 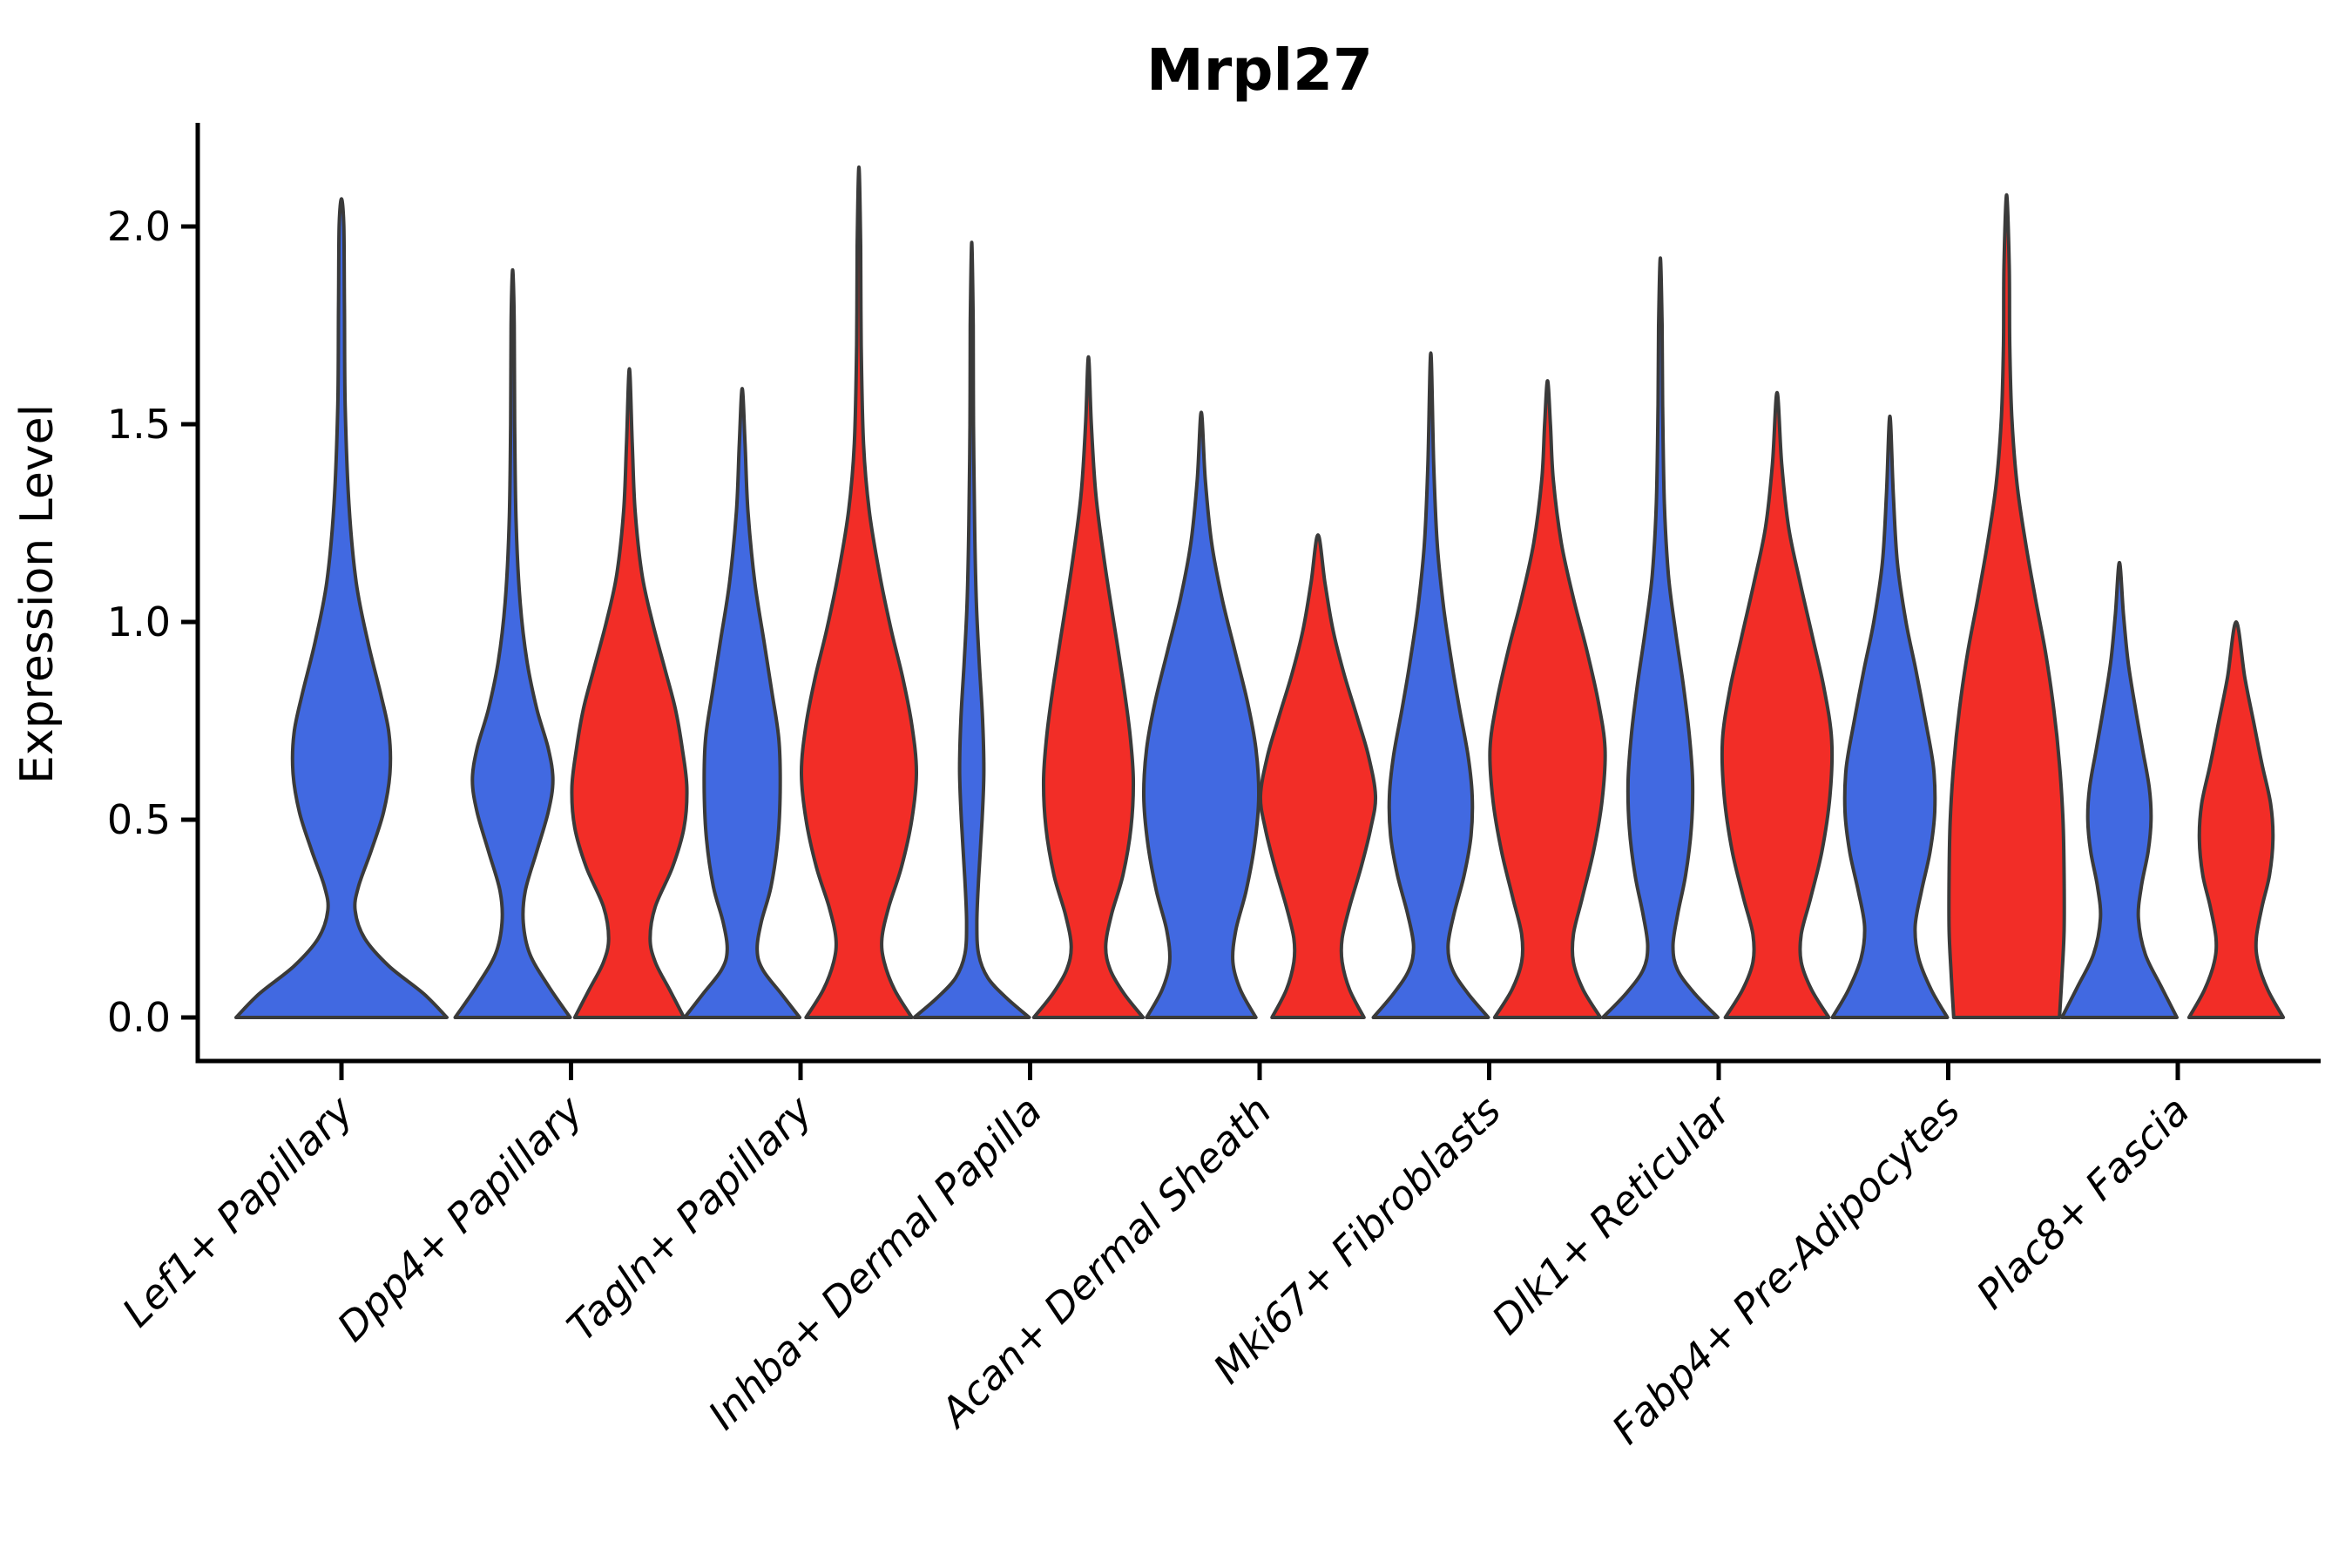 I want to click on x-tick-label: Lef1+ Papillary, so click(x=238, y=1211).